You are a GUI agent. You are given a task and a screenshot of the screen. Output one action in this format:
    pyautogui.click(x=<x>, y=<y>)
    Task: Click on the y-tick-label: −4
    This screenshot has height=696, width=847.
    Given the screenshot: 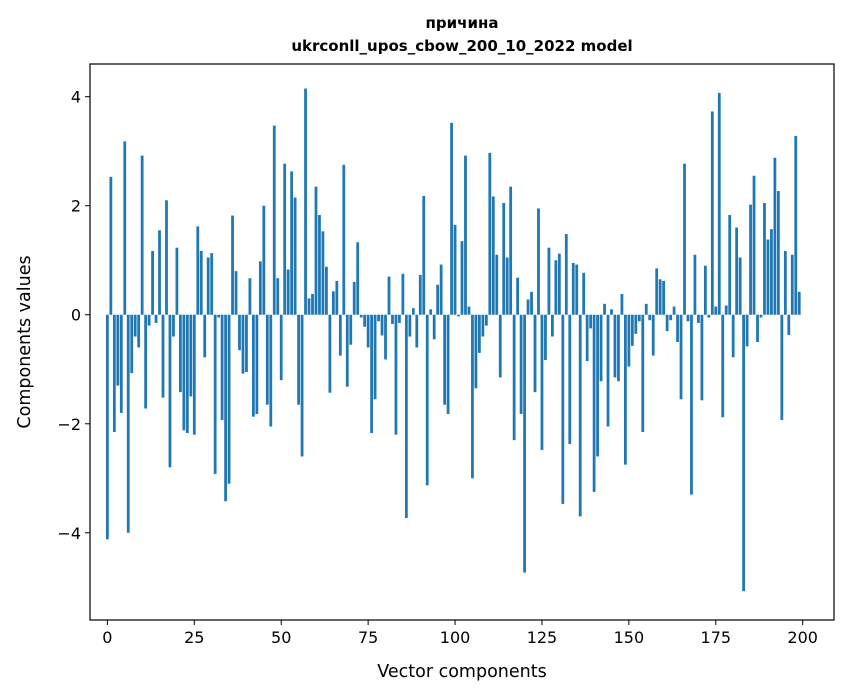 What is the action you would take?
    pyautogui.click(x=69, y=533)
    